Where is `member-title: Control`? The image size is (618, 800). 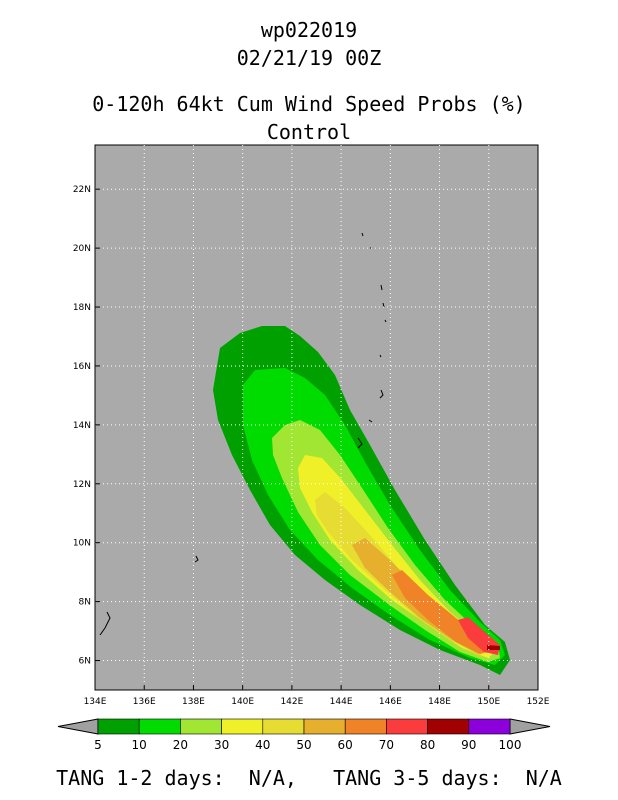
member-title: Control is located at coordinates (309, 132).